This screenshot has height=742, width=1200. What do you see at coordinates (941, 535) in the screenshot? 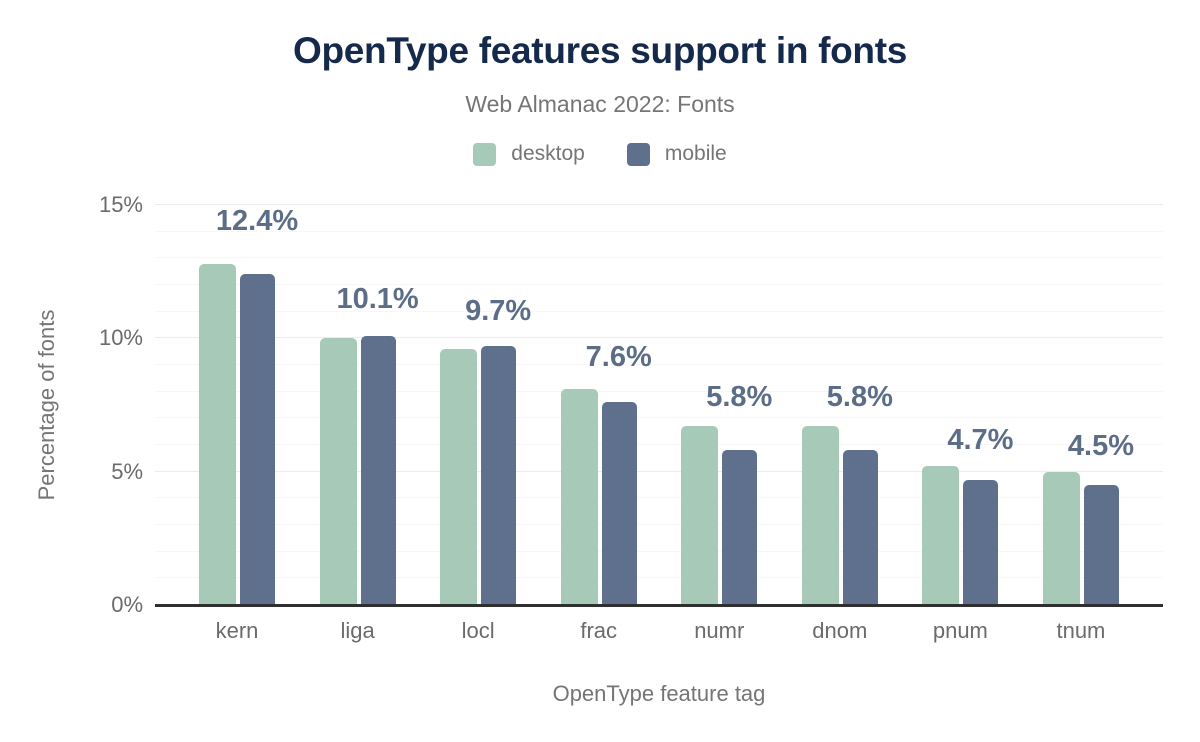
I see `bar-desktop-pnum` at bounding box center [941, 535].